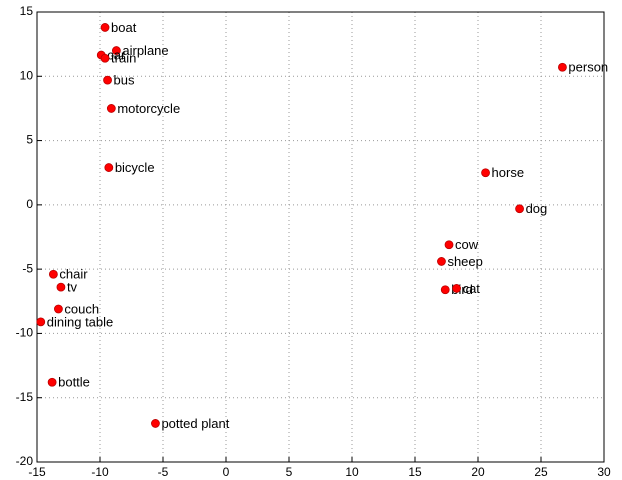 This screenshot has height=480, width=622. Describe the element at coordinates (116, 55) in the screenshot. I see `point-label: car` at that location.